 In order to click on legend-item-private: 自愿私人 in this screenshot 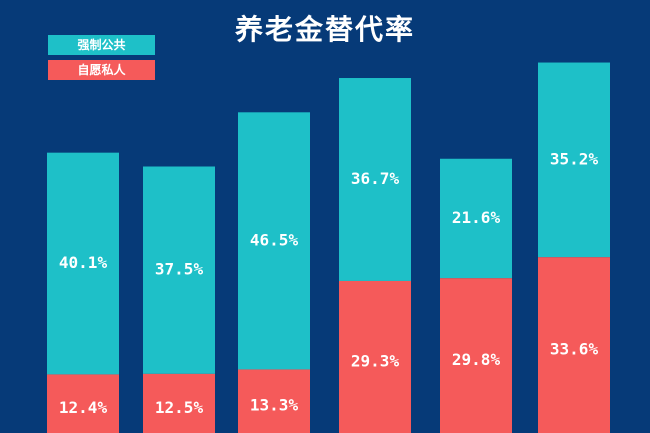, I will do `click(101, 70)`.